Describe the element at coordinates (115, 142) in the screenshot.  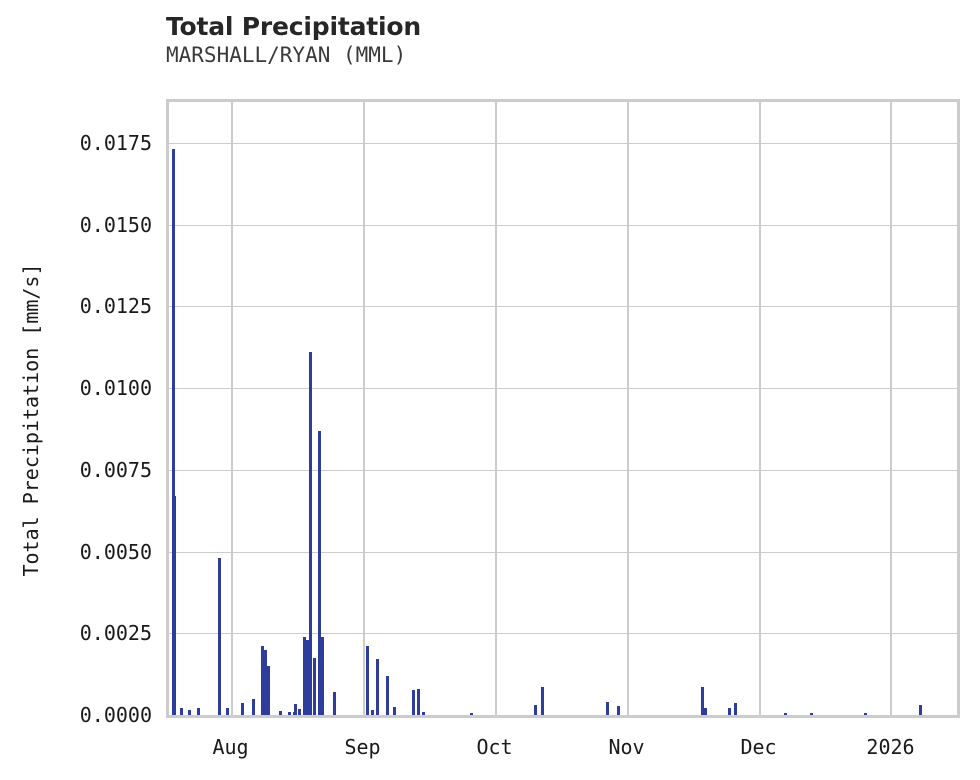
I see `y-tick-label: 0.0175` at that location.